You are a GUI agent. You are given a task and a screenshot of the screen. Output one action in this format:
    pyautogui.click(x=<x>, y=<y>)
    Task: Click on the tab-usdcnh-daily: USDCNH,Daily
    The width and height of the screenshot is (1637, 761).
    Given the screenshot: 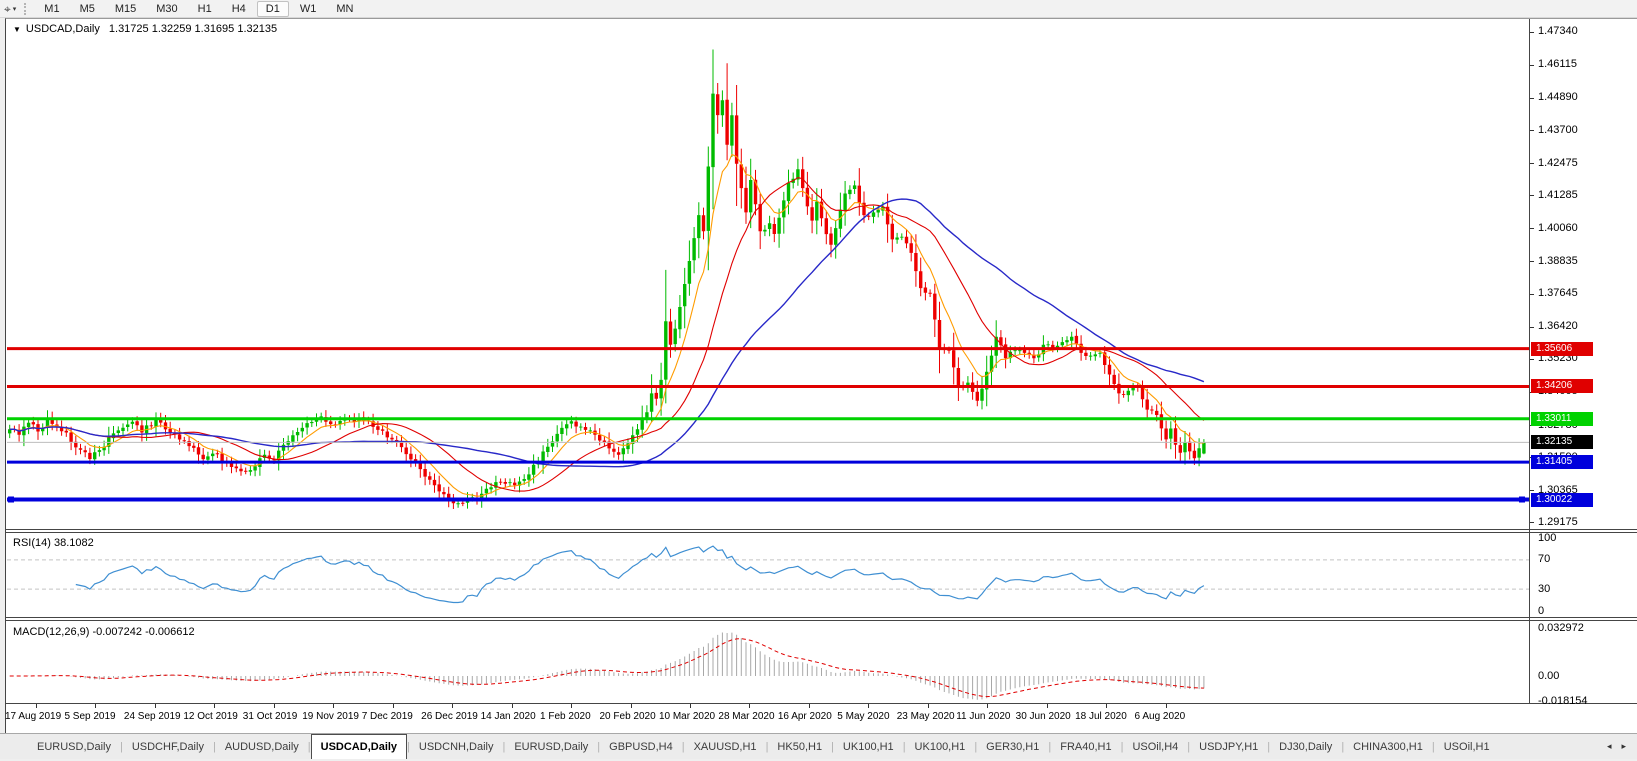 What is the action you would take?
    pyautogui.click(x=456, y=746)
    